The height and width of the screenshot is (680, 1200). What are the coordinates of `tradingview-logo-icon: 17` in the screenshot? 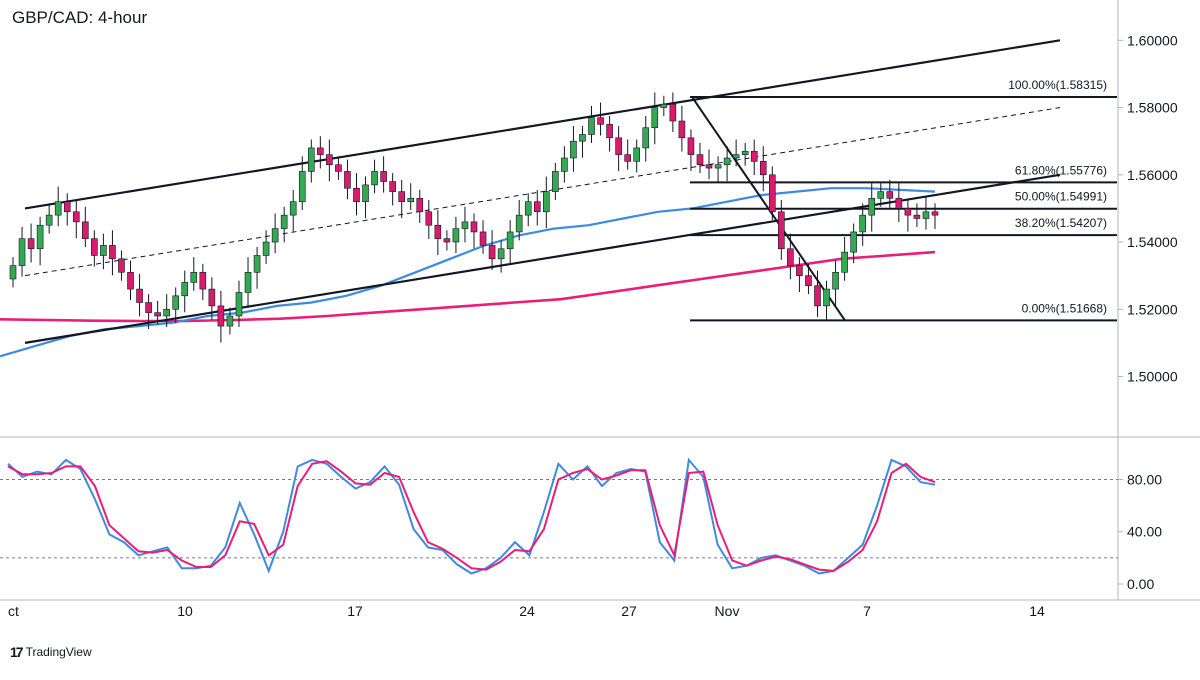 It's located at (17, 652).